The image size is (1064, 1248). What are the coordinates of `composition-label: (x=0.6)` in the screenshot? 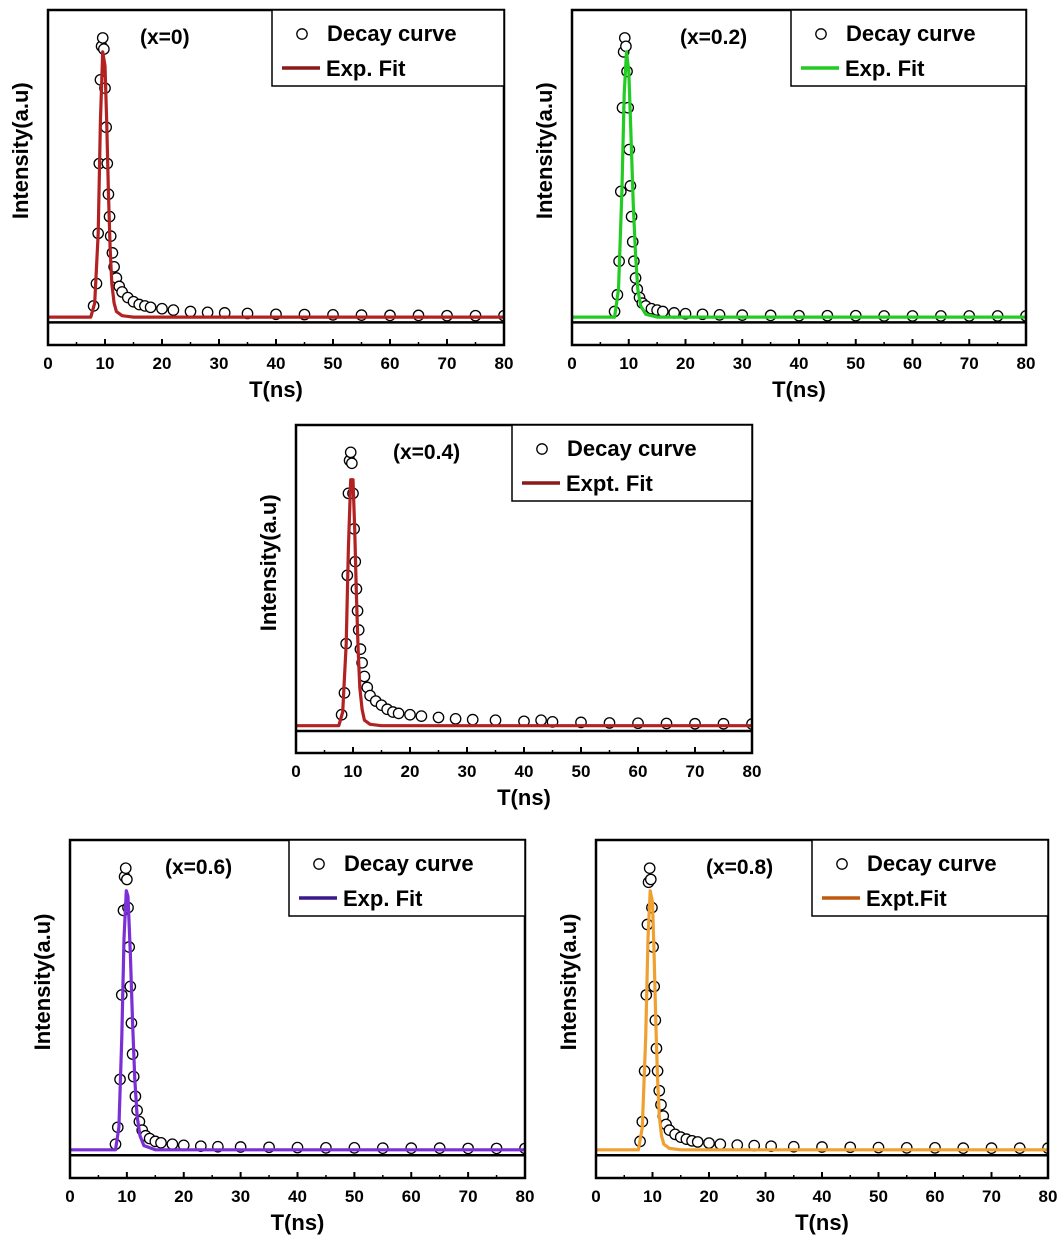 It's located at (198, 867).